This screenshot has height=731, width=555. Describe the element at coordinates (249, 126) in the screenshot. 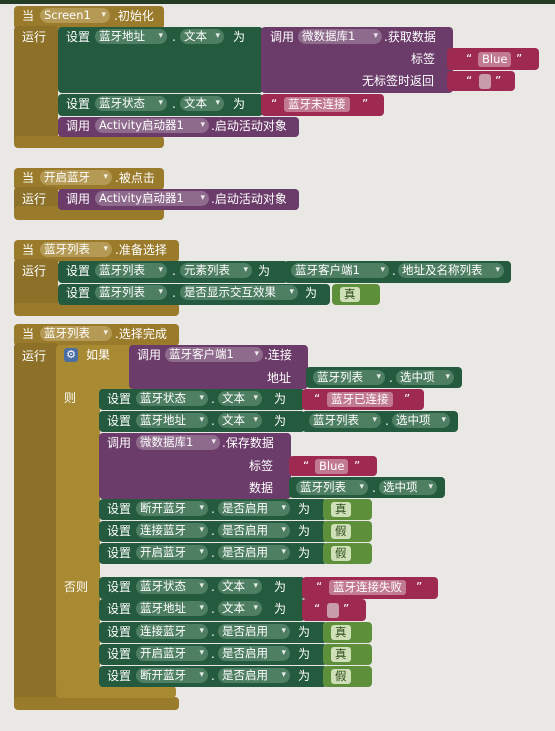

I see `method-start-activity: .启动活动对象` at that location.